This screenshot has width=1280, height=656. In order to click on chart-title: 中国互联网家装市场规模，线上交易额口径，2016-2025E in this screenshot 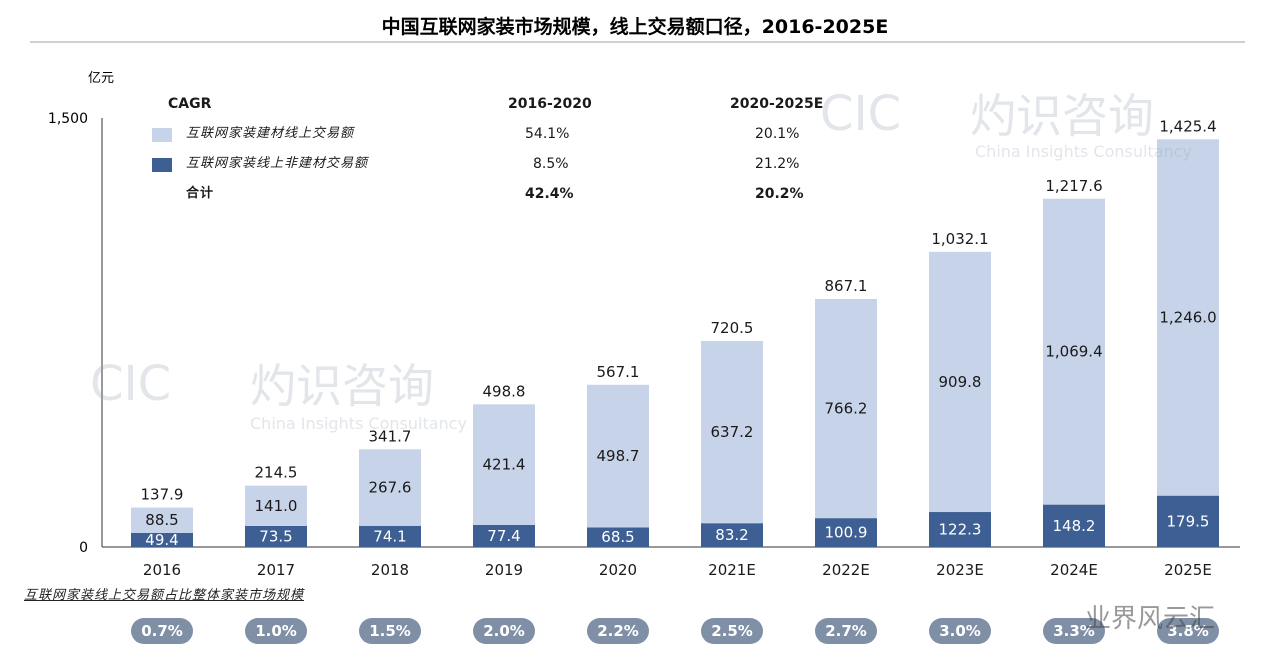, I will do `click(635, 26)`.